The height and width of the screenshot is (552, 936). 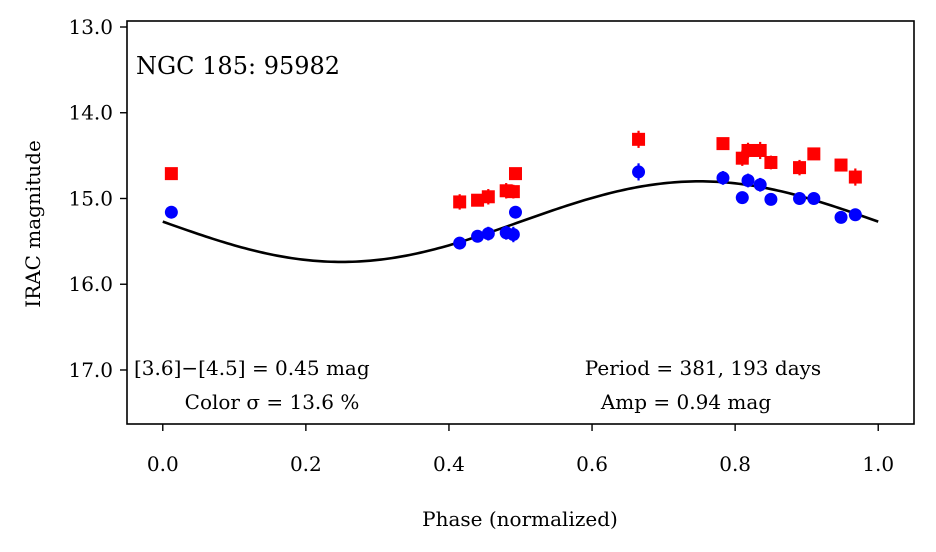 What do you see at coordinates (520, 519) in the screenshot?
I see `x-axis-label: Phase (normalized)` at bounding box center [520, 519].